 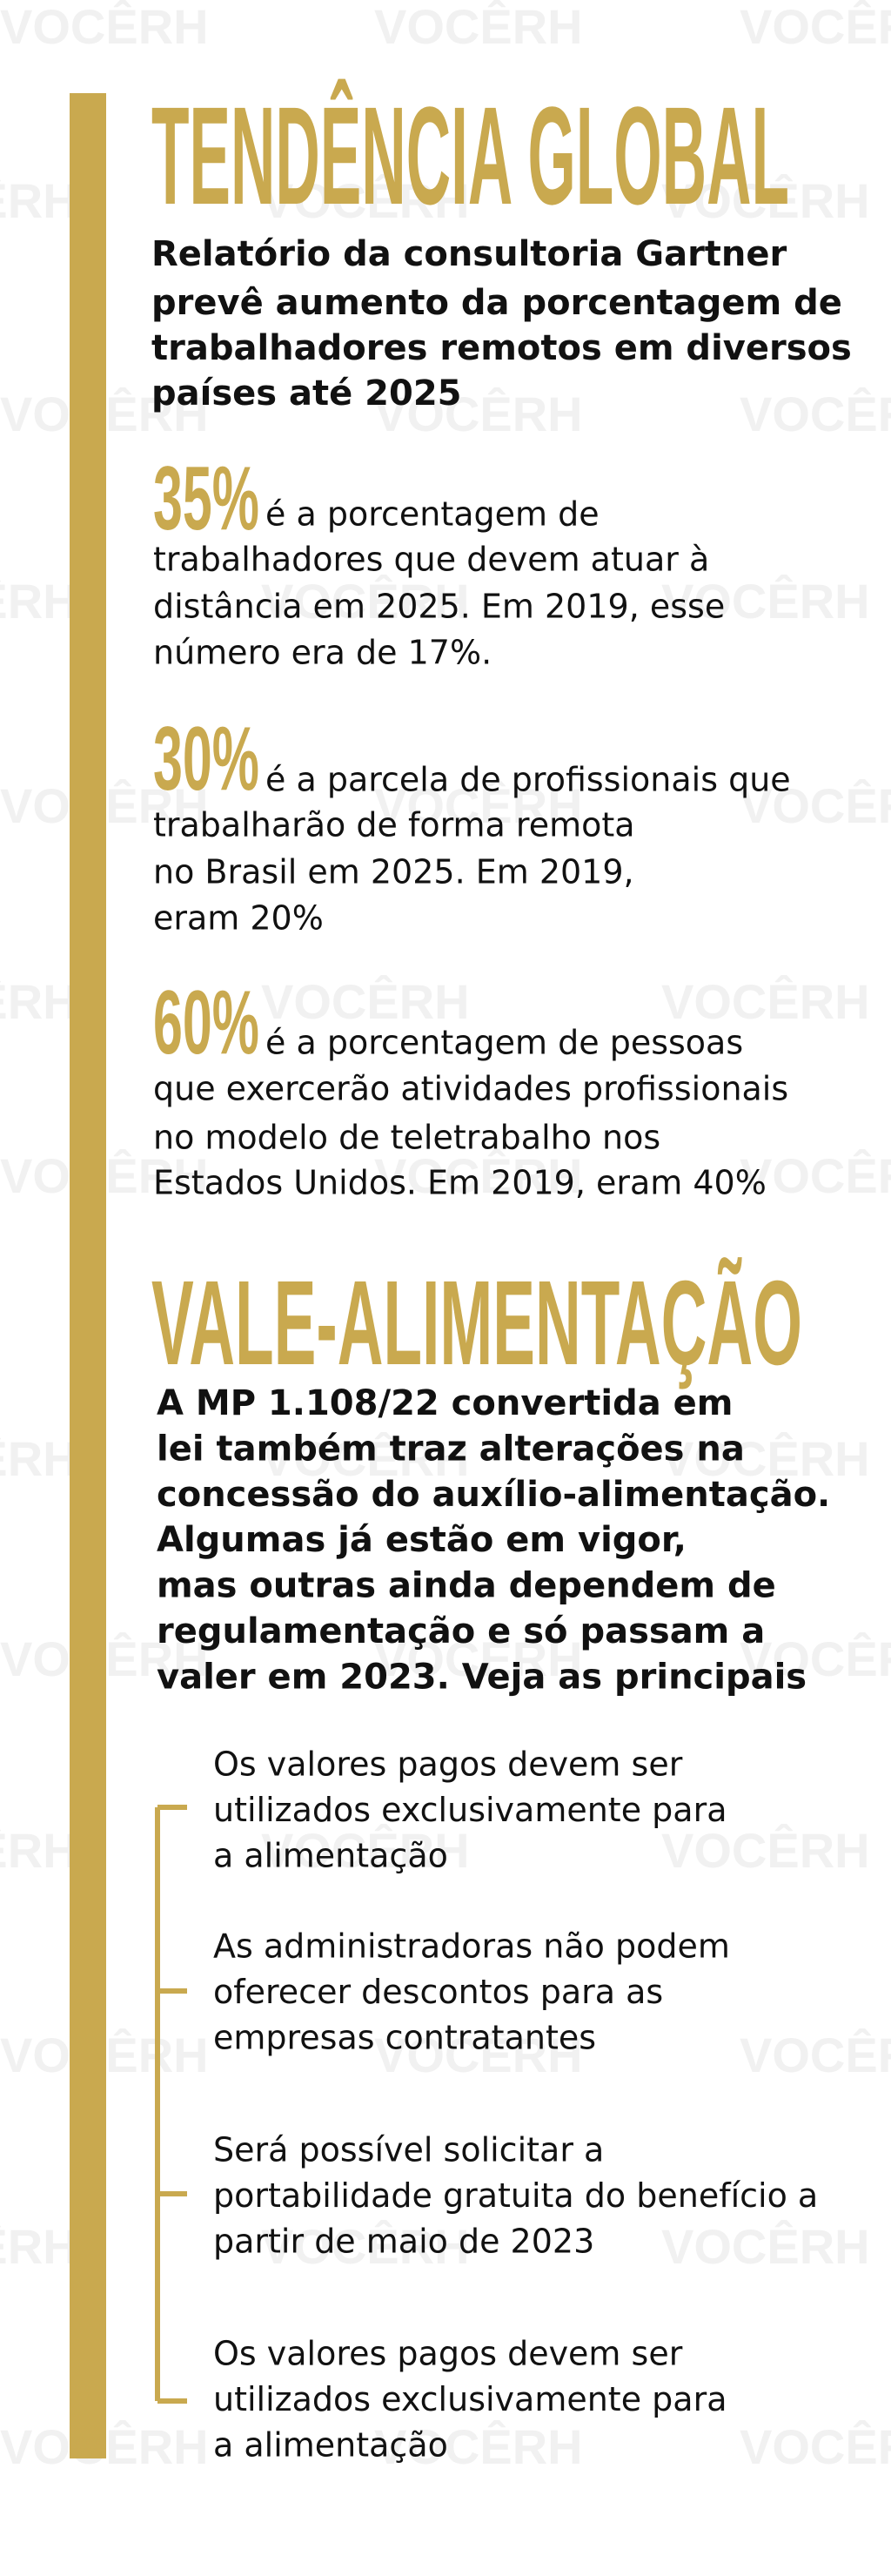 I want to click on item-line: partir de maio de 2023, so click(x=404, y=2242).